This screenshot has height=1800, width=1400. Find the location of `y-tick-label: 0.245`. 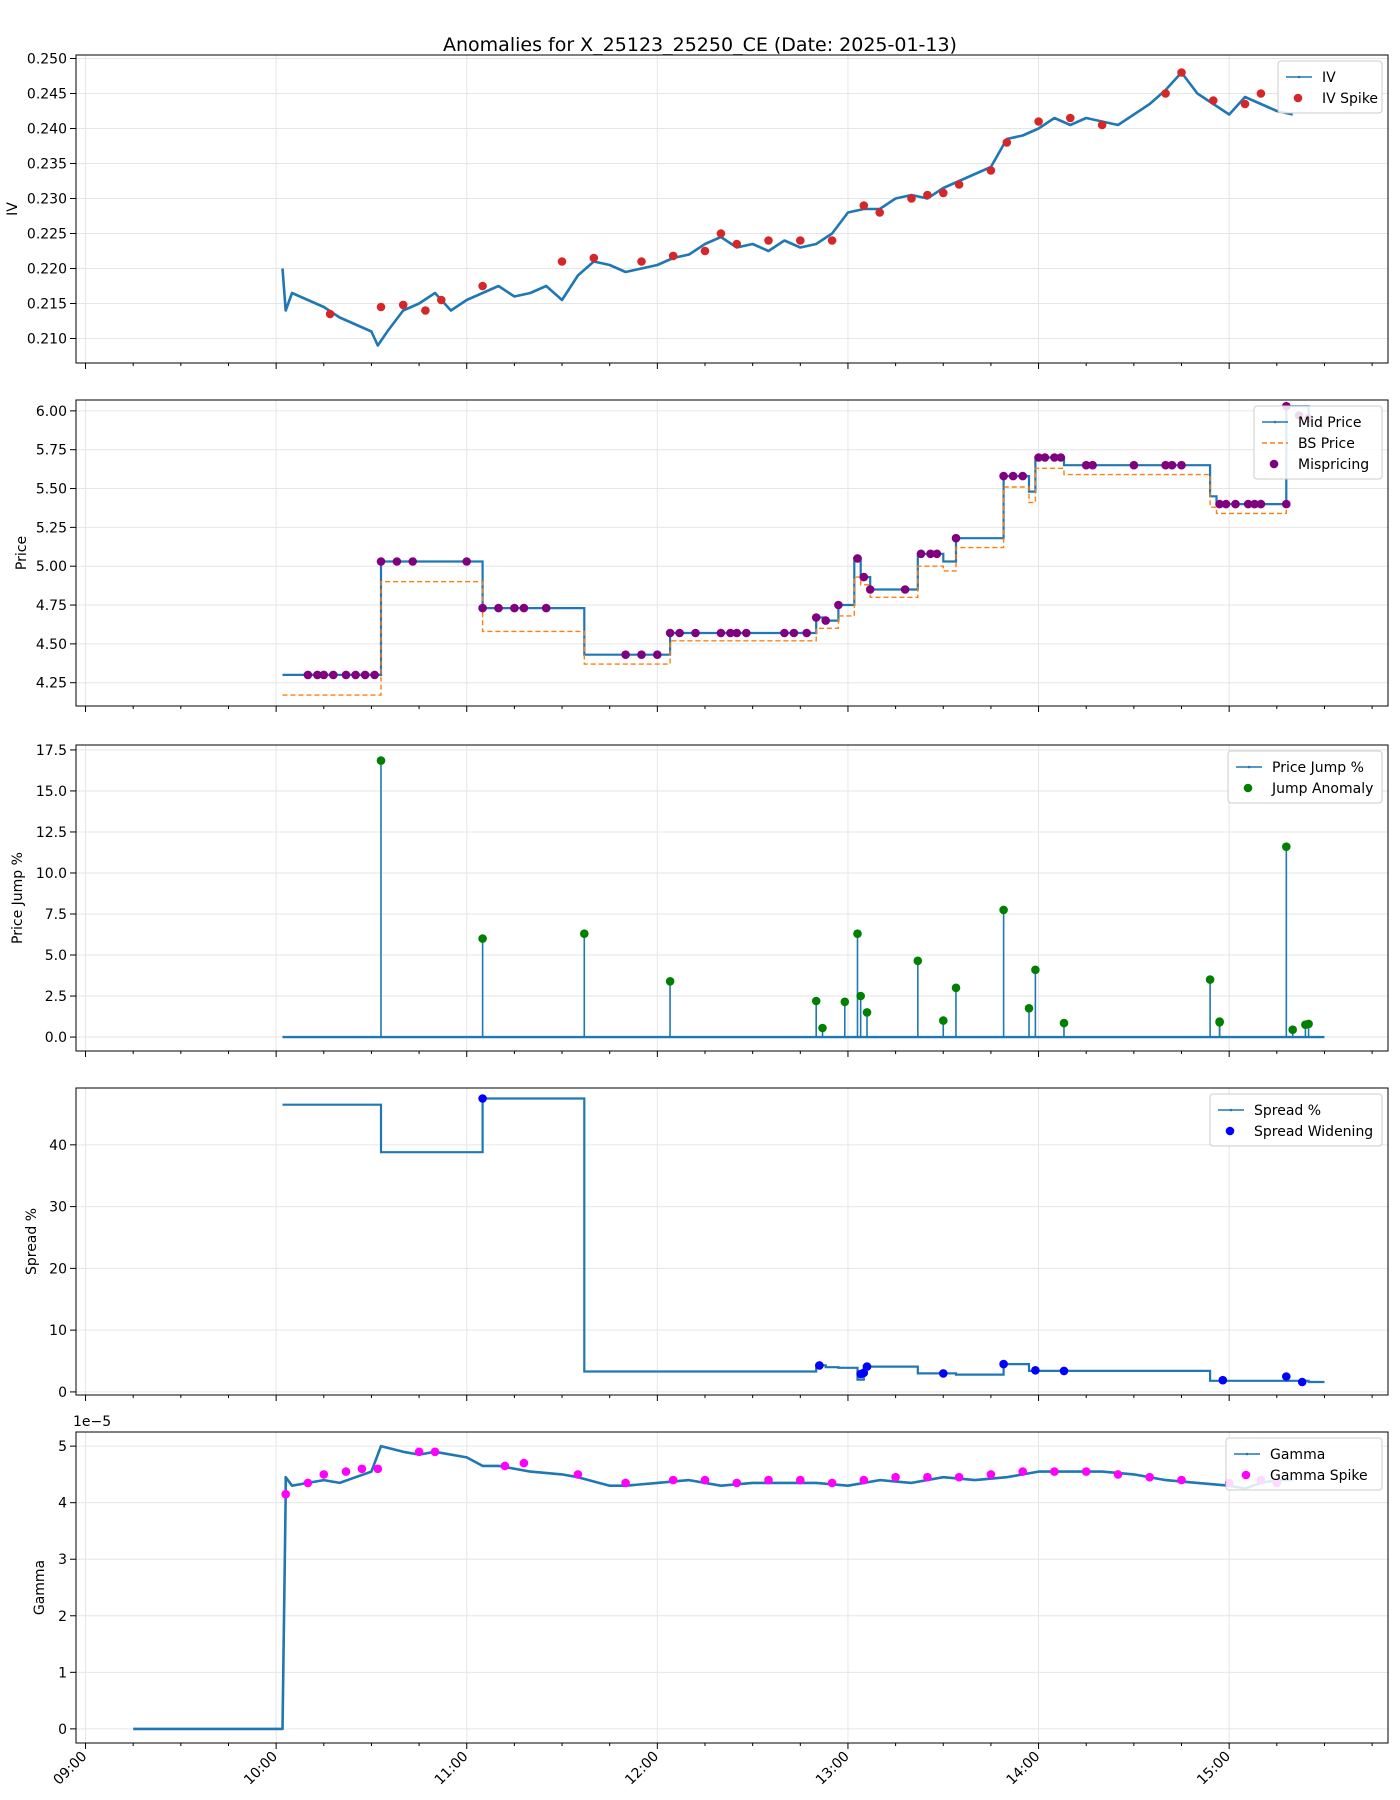

y-tick-label: 0.245 is located at coordinates (47, 95).